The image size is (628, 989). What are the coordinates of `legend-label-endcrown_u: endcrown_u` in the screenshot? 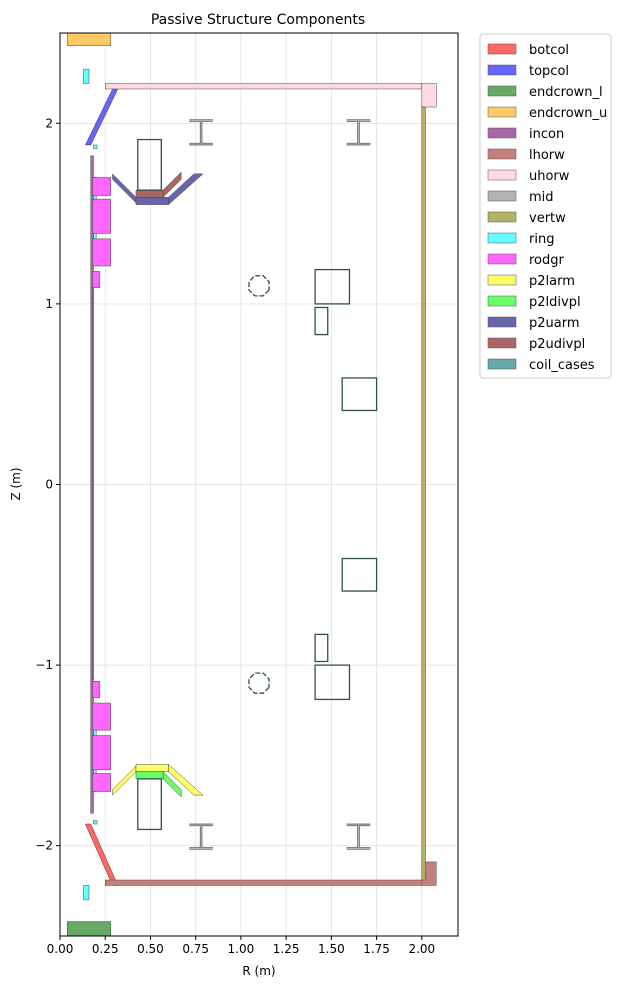 It's located at (568, 113).